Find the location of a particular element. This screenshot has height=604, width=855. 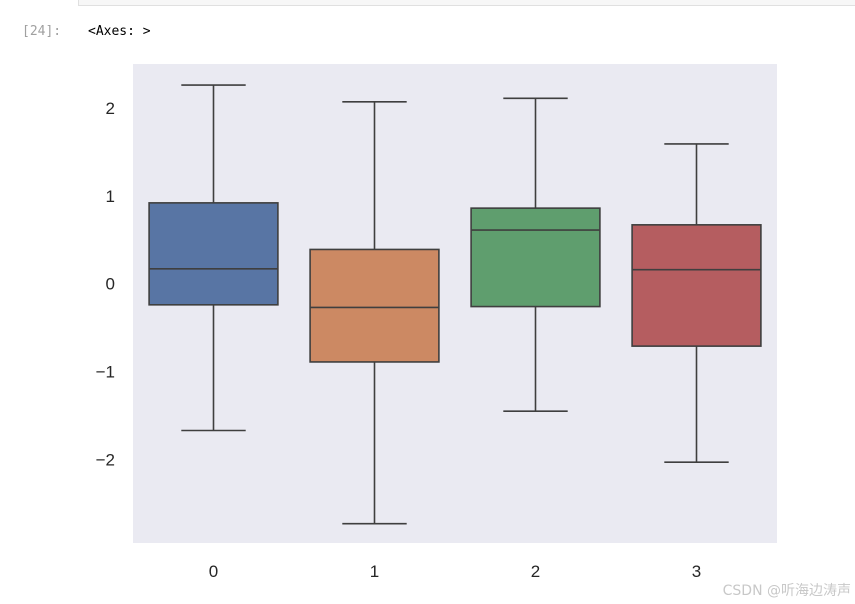

x-tick-label: 0 is located at coordinates (213, 571).